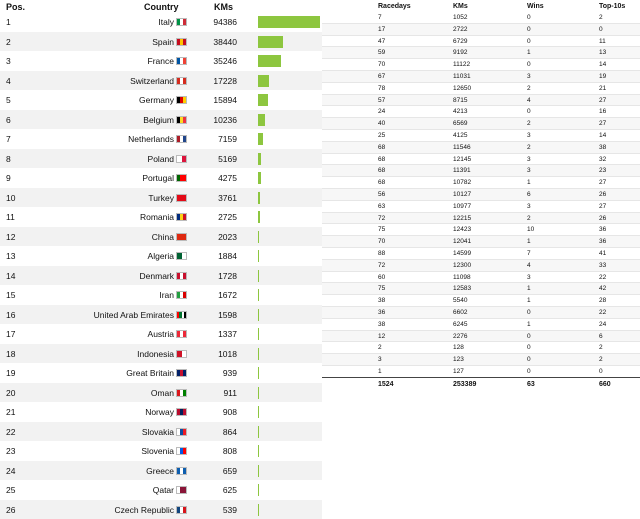 This screenshot has height=519, width=640. Describe the element at coordinates (159, 412) in the screenshot. I see `row-country: Norway` at that location.